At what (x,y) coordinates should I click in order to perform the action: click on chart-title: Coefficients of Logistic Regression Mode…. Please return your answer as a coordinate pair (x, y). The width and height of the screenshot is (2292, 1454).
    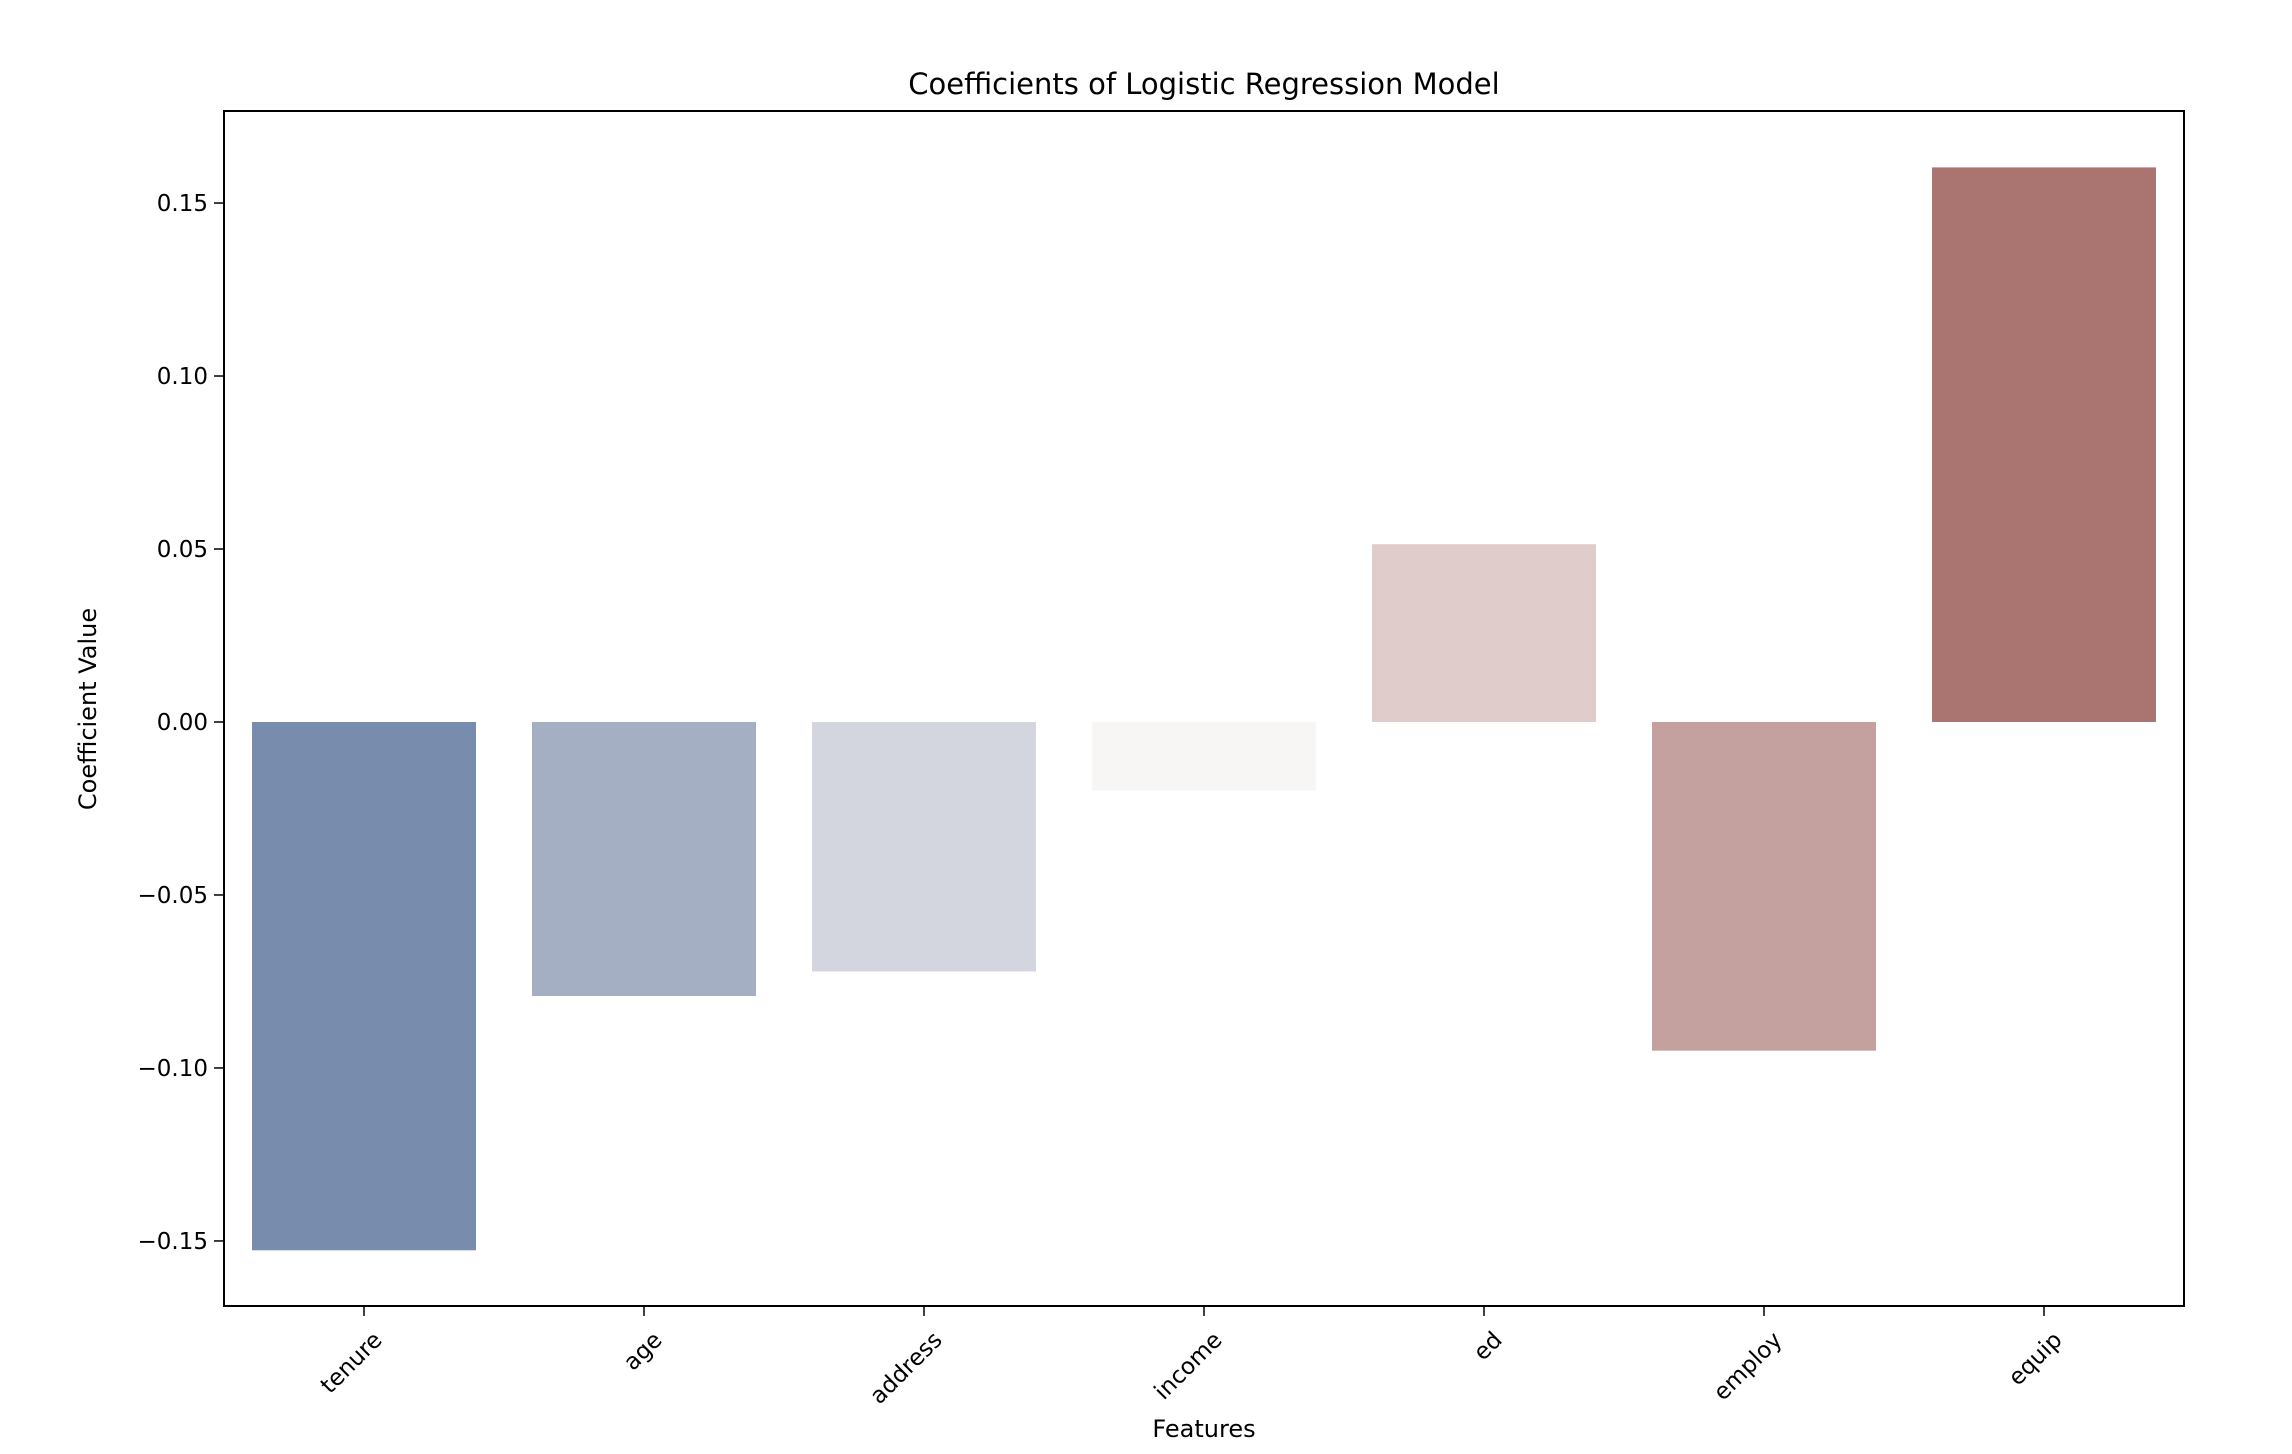
    Looking at the image, I should click on (1203, 84).